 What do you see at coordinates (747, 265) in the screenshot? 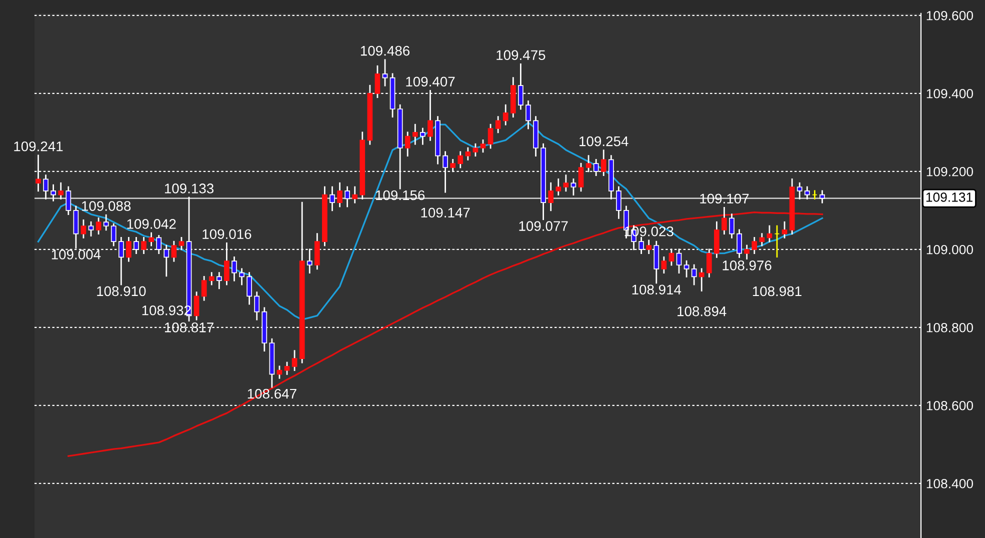
I see `annotation: 108.976` at bounding box center [747, 265].